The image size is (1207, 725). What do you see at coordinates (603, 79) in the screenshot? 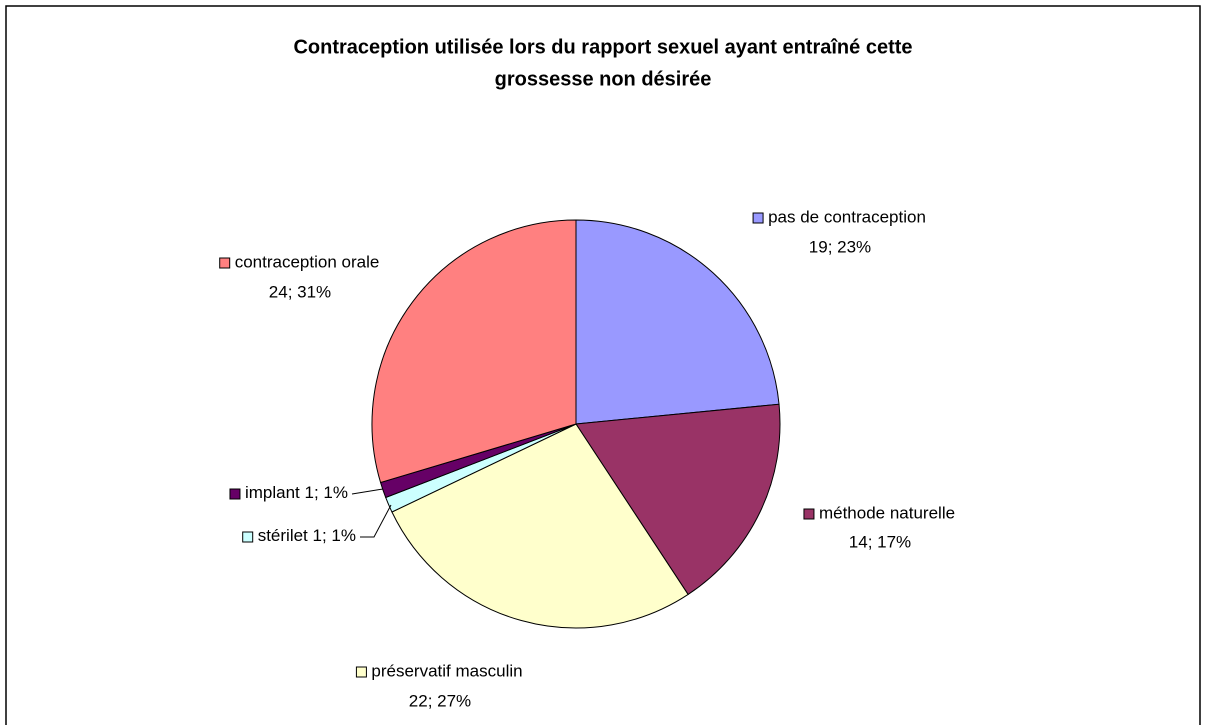
I see `chart-title: grossesse non désirée` at bounding box center [603, 79].